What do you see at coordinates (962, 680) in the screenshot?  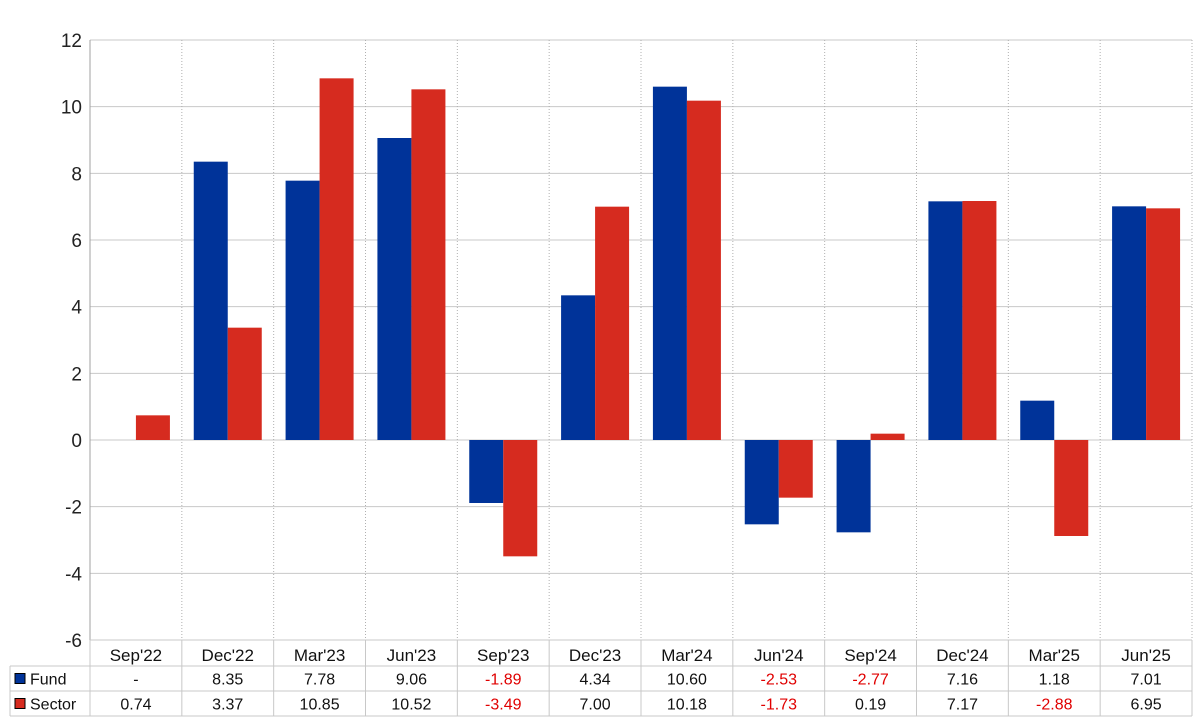 I see `data-label-fund: 7.16` at bounding box center [962, 680].